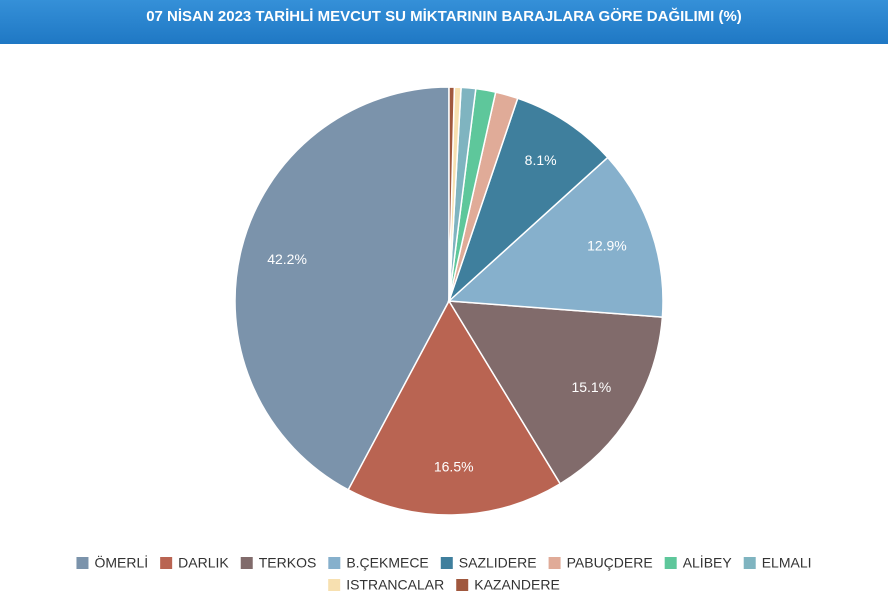 The image size is (888, 601). What do you see at coordinates (708, 562) in the screenshot?
I see `legend-label: ALİBEY` at bounding box center [708, 562].